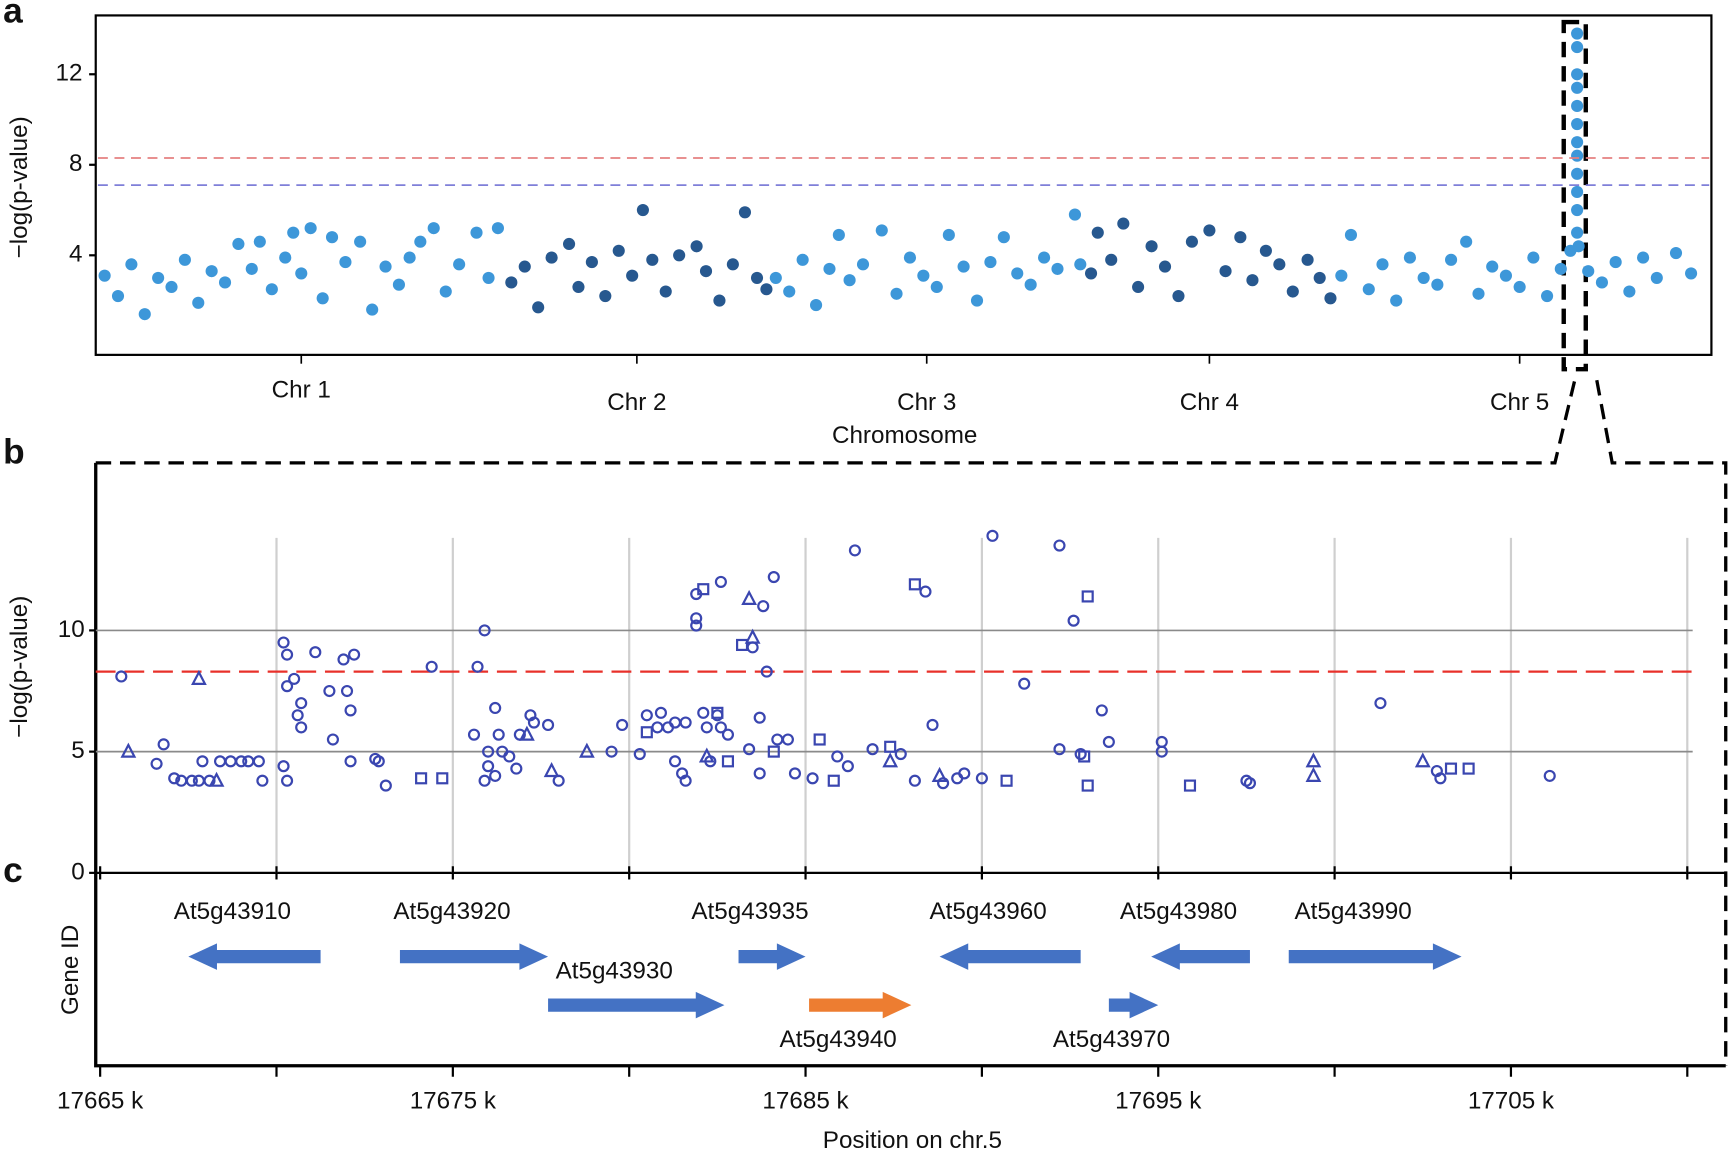 The height and width of the screenshot is (1155, 1730). Describe the element at coordinates (805, 1101) in the screenshot. I see `x-tick-label: 17685 k` at that location.